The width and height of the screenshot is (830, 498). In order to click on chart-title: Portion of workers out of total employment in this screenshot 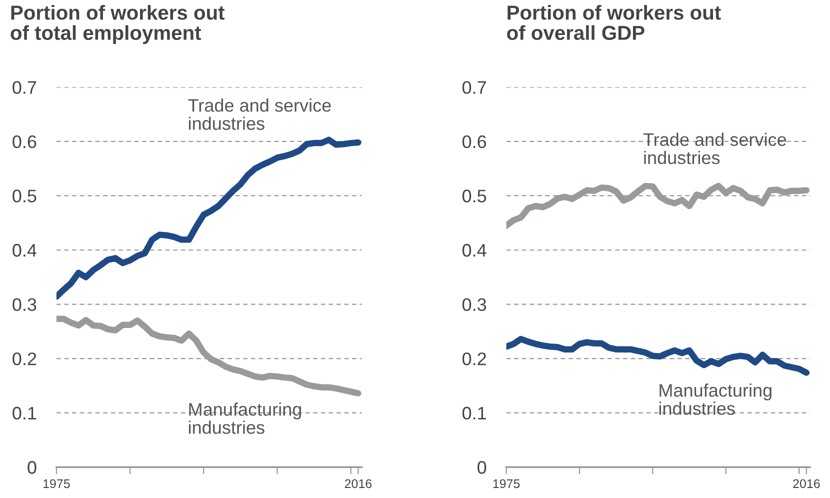, I will do `click(117, 24)`.